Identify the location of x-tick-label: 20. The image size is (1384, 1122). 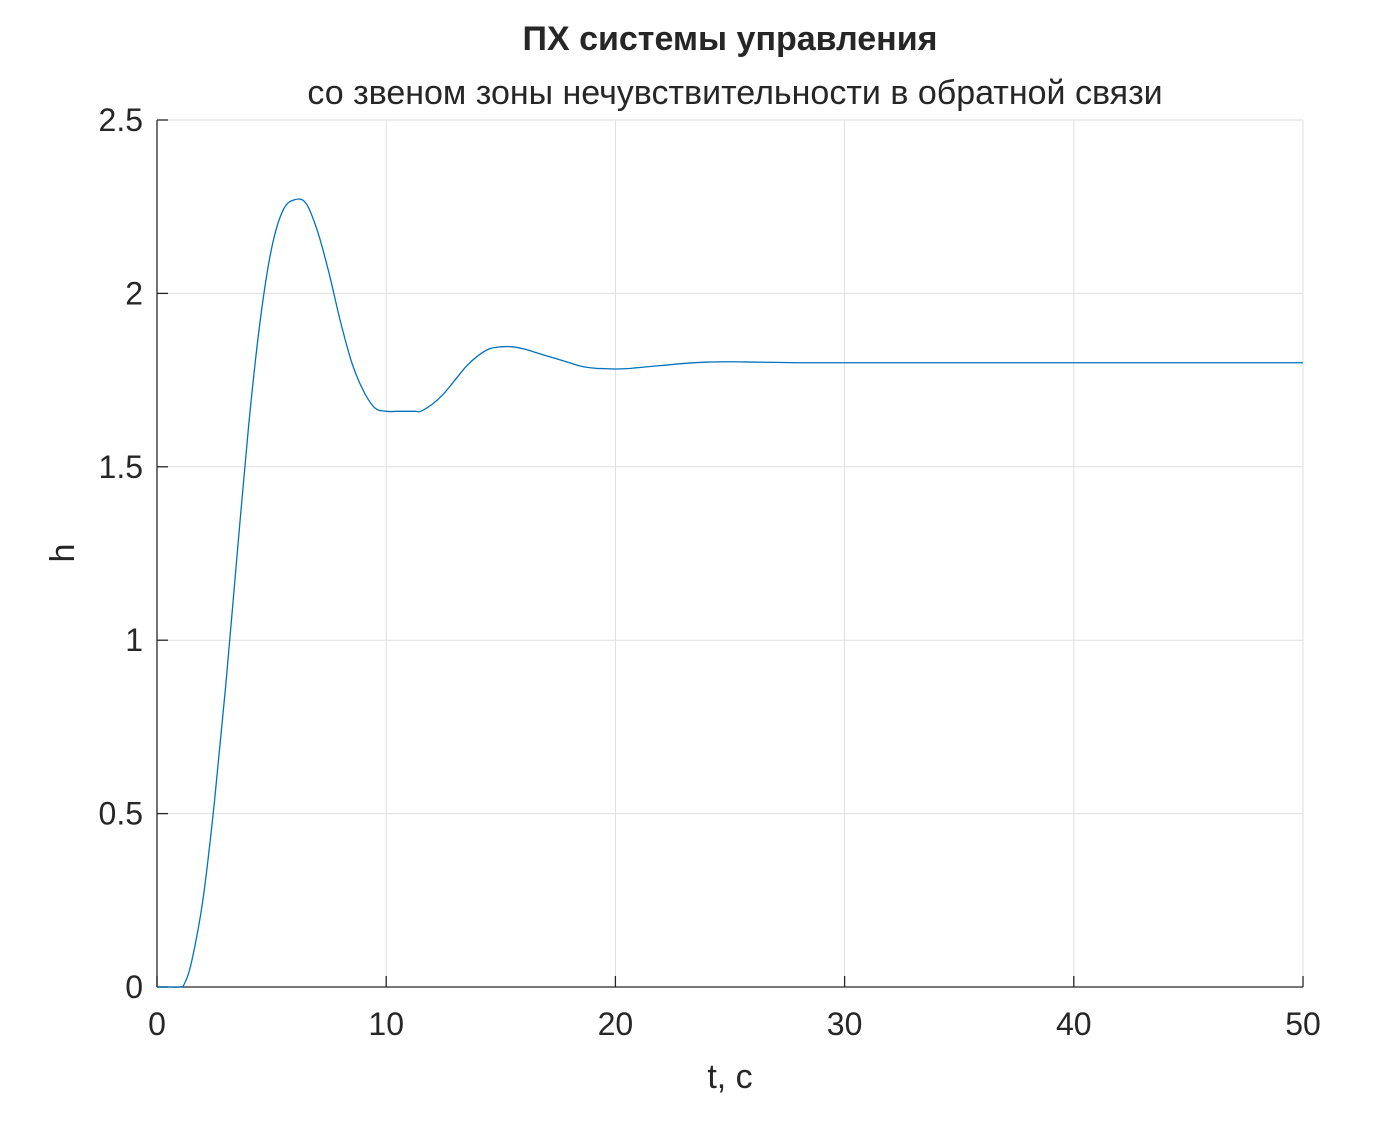
(616, 1024).